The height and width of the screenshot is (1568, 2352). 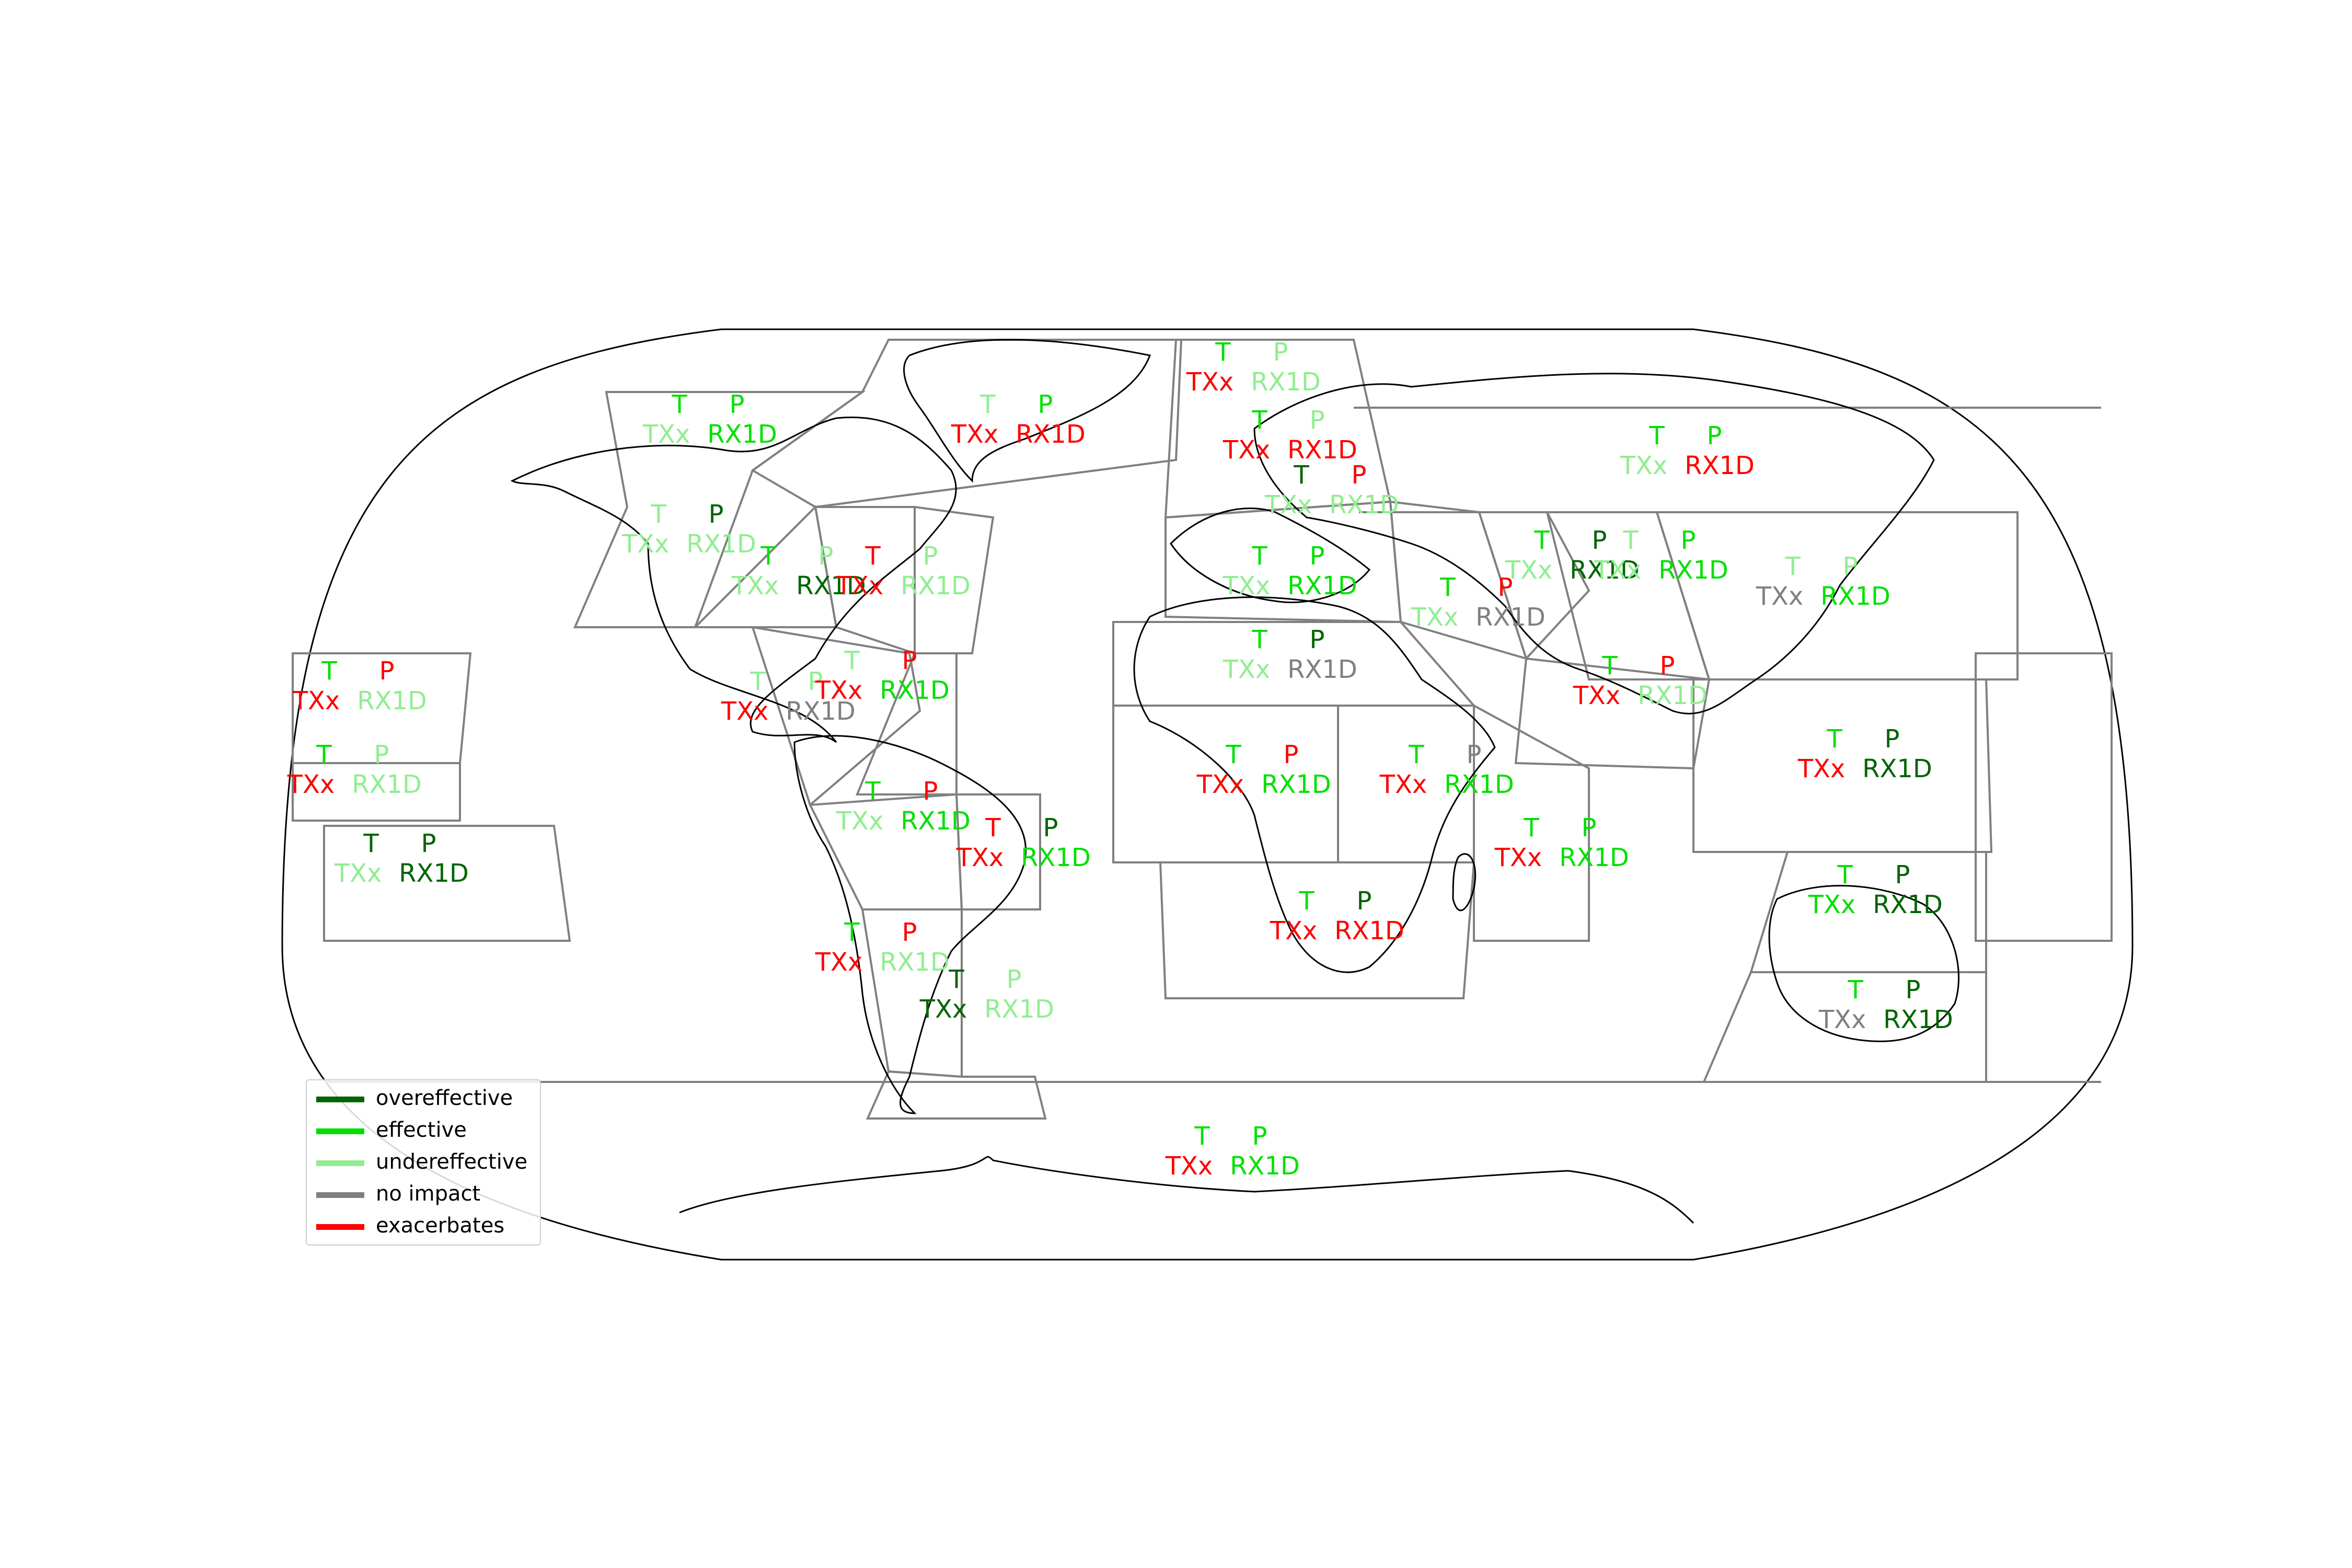 I want to click on legend-label: overeffective, so click(x=444, y=1098).